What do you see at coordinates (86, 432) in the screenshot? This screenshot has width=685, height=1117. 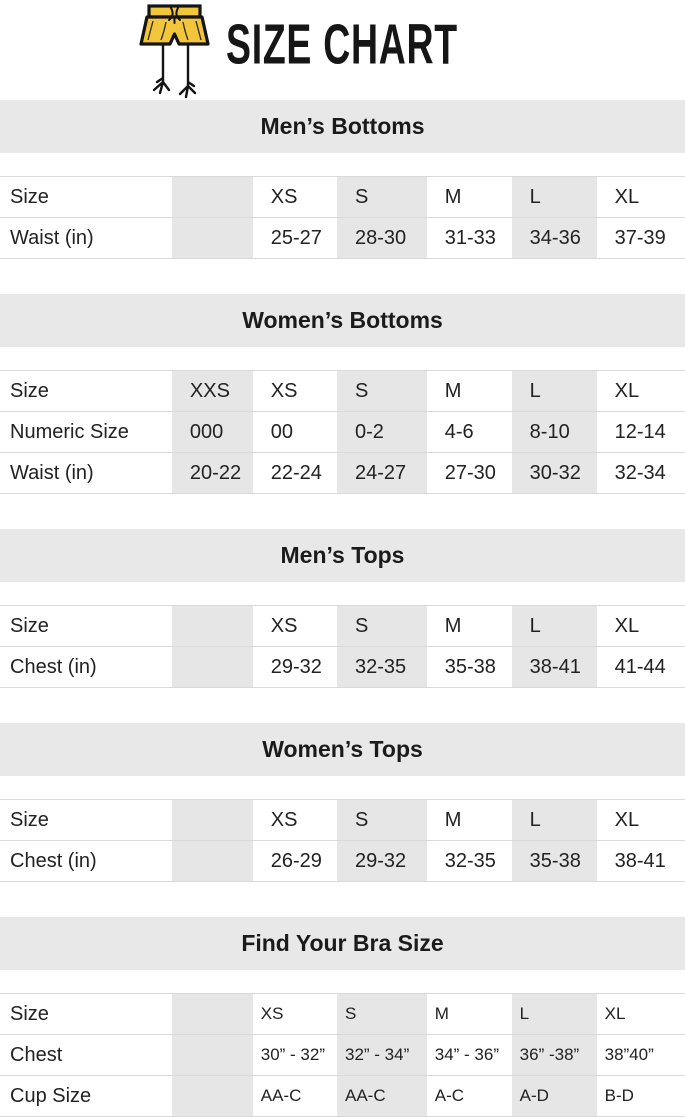 I see `row-label: Numeric Size` at bounding box center [86, 432].